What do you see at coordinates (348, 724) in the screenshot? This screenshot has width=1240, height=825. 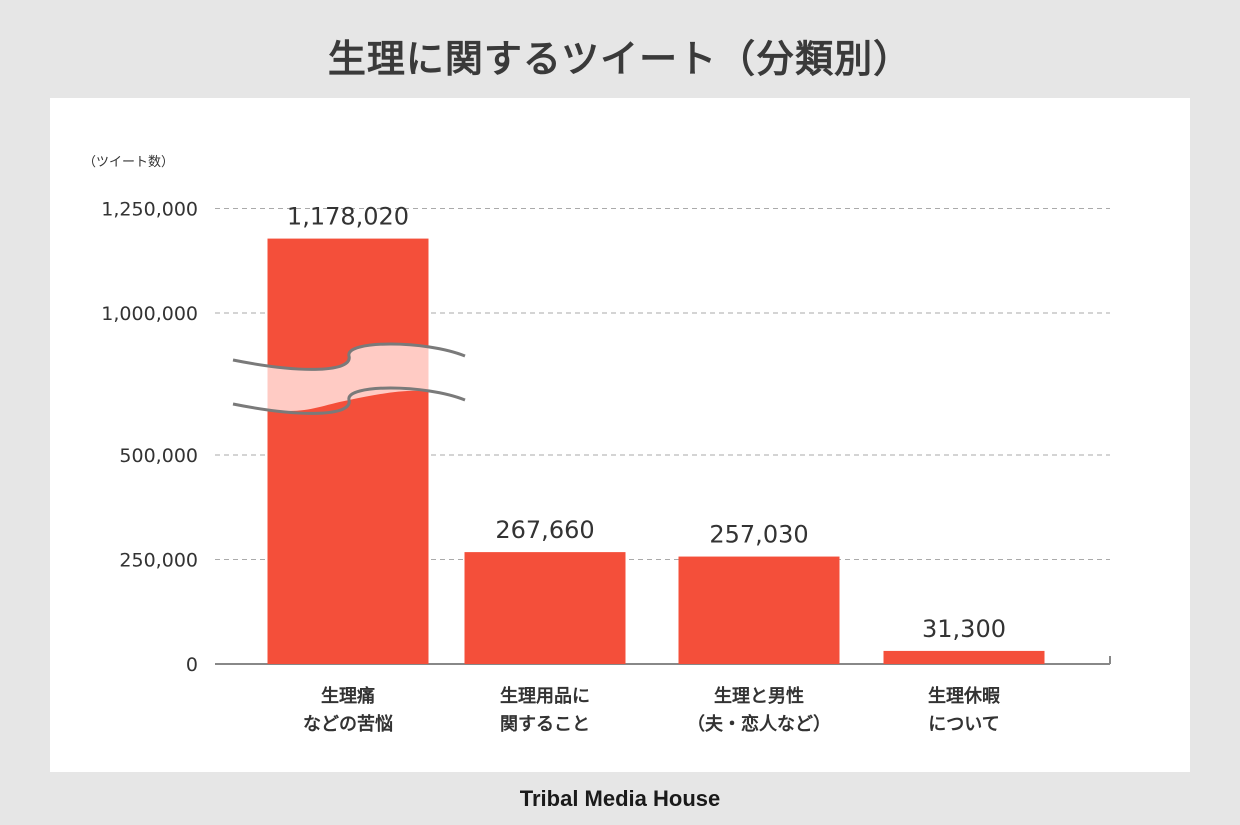 I see `x-category-label: などの苦悩` at bounding box center [348, 724].